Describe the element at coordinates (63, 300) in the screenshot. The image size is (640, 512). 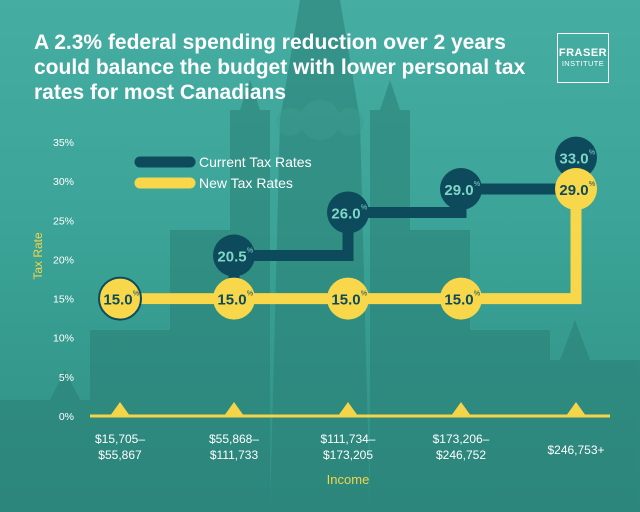
I see `y-tick-label: 15%` at that location.